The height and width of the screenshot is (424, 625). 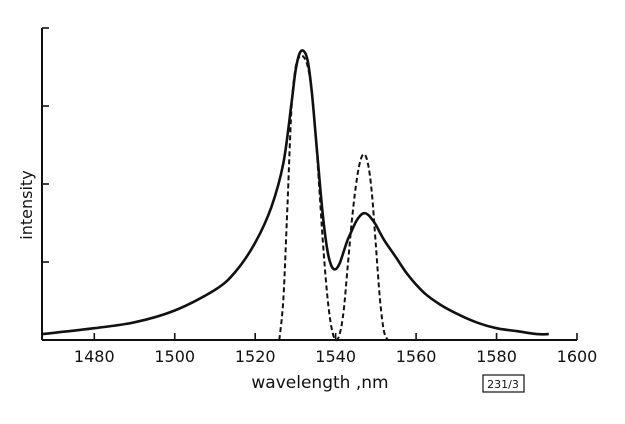 I want to click on x-tick-label-1500: 1500, so click(x=174, y=356).